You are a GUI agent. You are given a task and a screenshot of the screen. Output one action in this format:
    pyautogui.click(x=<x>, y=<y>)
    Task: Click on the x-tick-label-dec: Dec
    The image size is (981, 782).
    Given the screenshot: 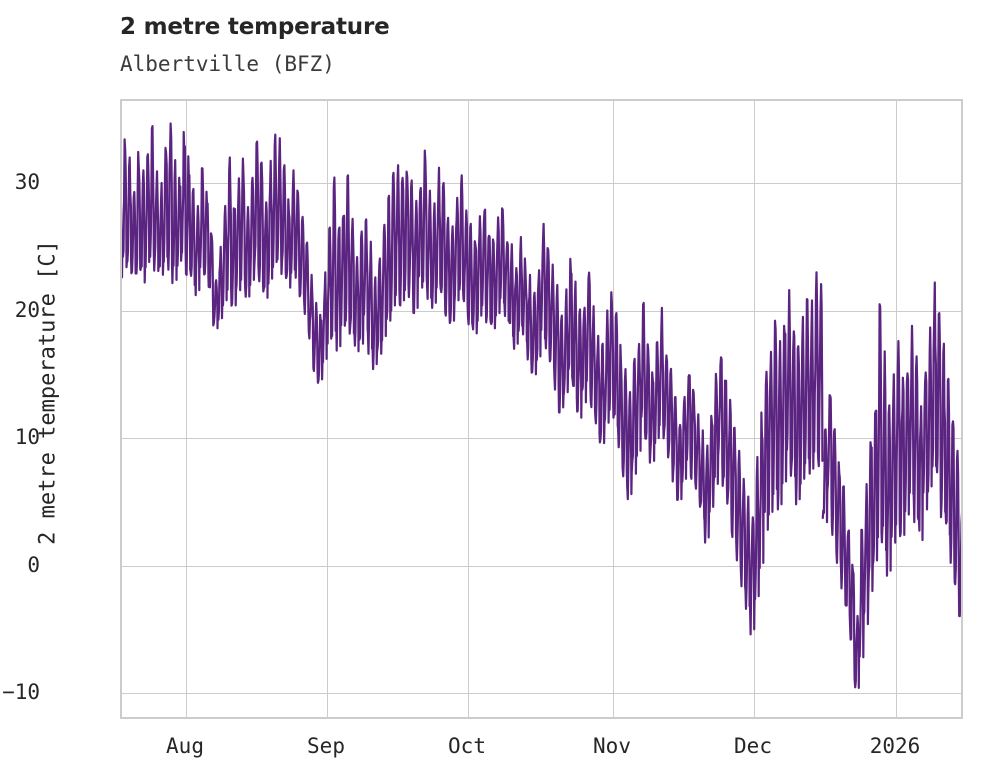 What is the action you would take?
    pyautogui.click(x=753, y=746)
    